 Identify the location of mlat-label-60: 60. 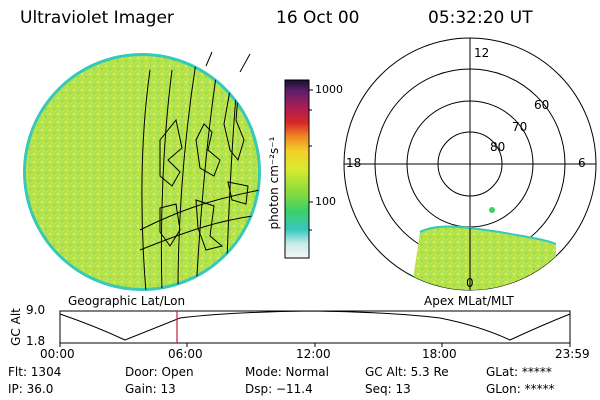
(542, 105).